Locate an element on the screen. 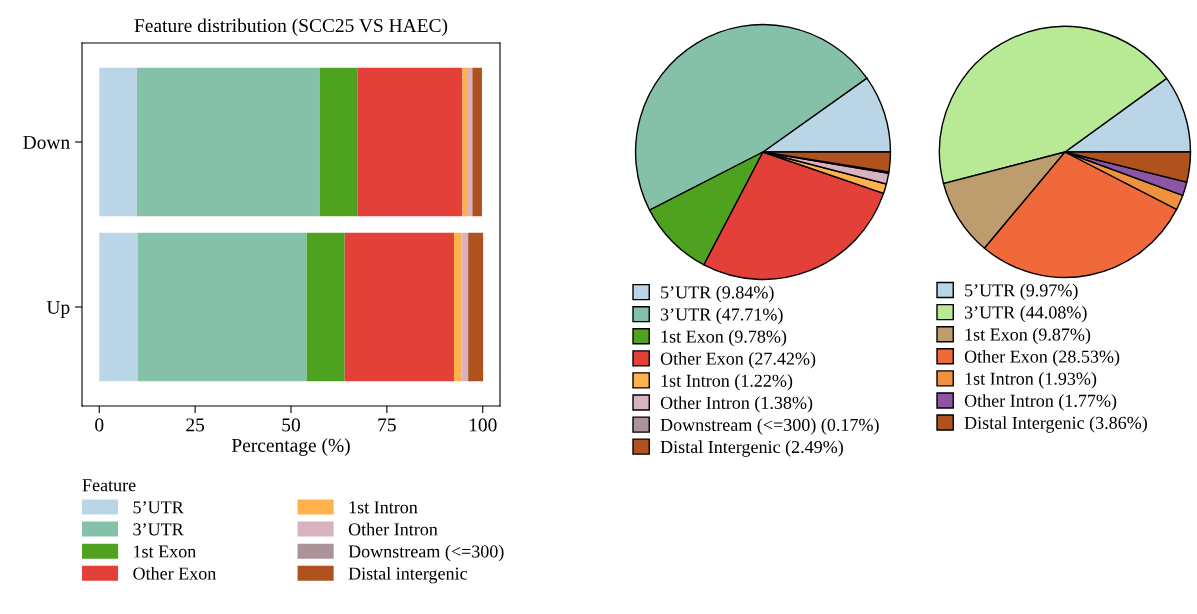 The image size is (1197, 614). legend-title: Feature is located at coordinates (109, 485).